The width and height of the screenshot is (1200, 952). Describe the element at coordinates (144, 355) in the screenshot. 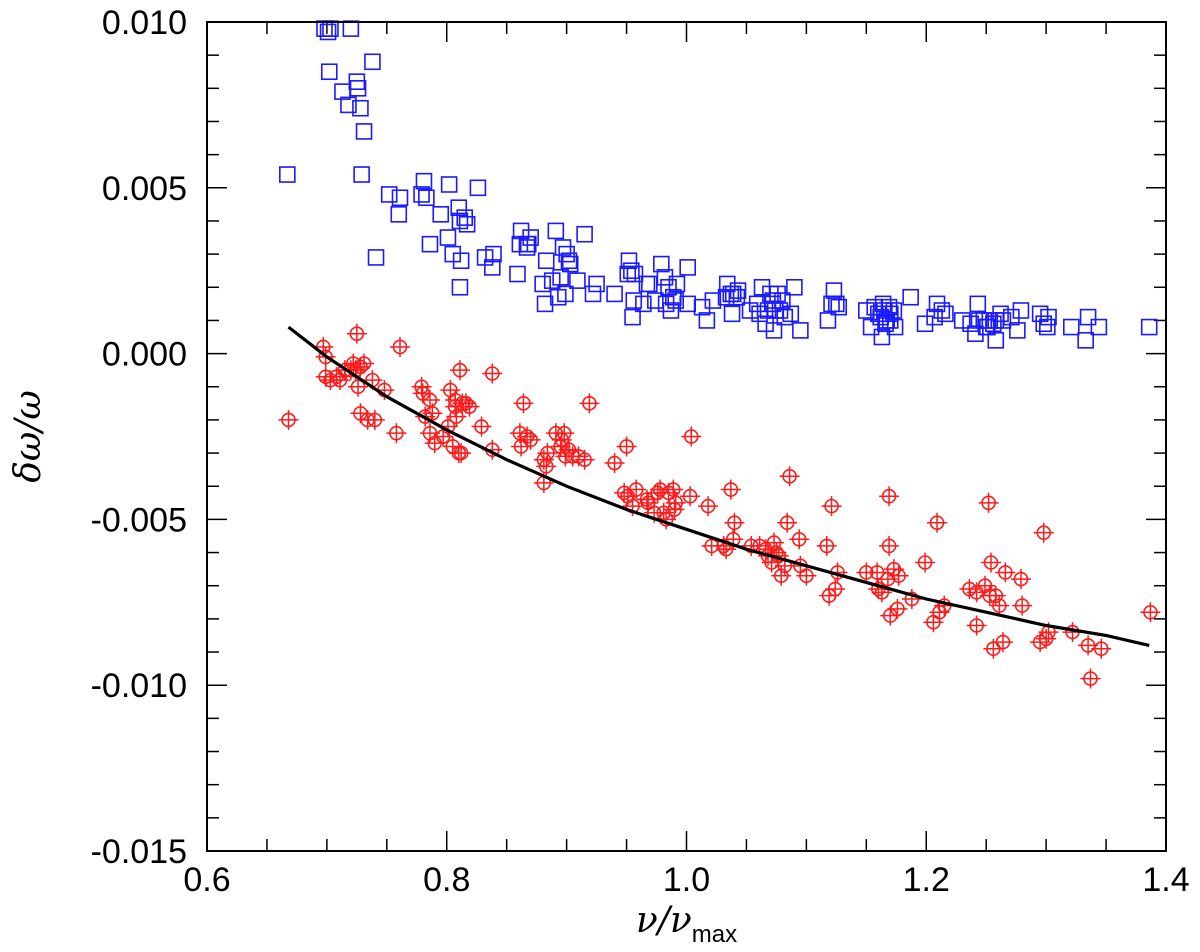

I see `y-tick-label: 0.000` at that location.